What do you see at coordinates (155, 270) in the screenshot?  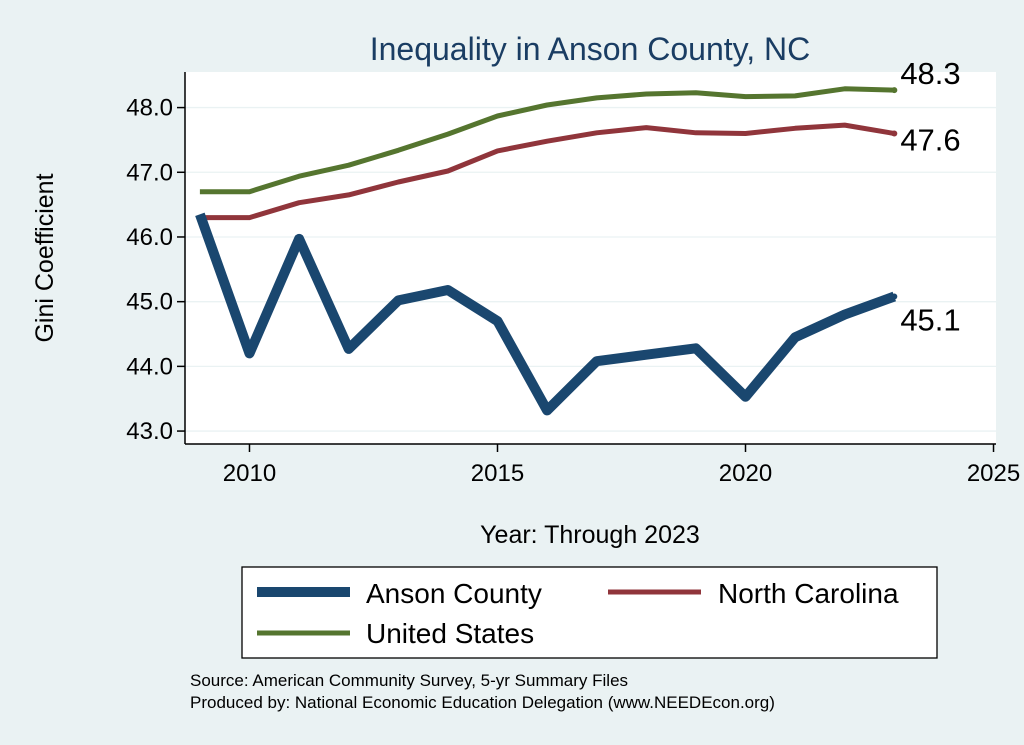 I see `y-axis-ticks: 43.0 44.0 45.0 46.0 47.0 48.0` at bounding box center [155, 270].